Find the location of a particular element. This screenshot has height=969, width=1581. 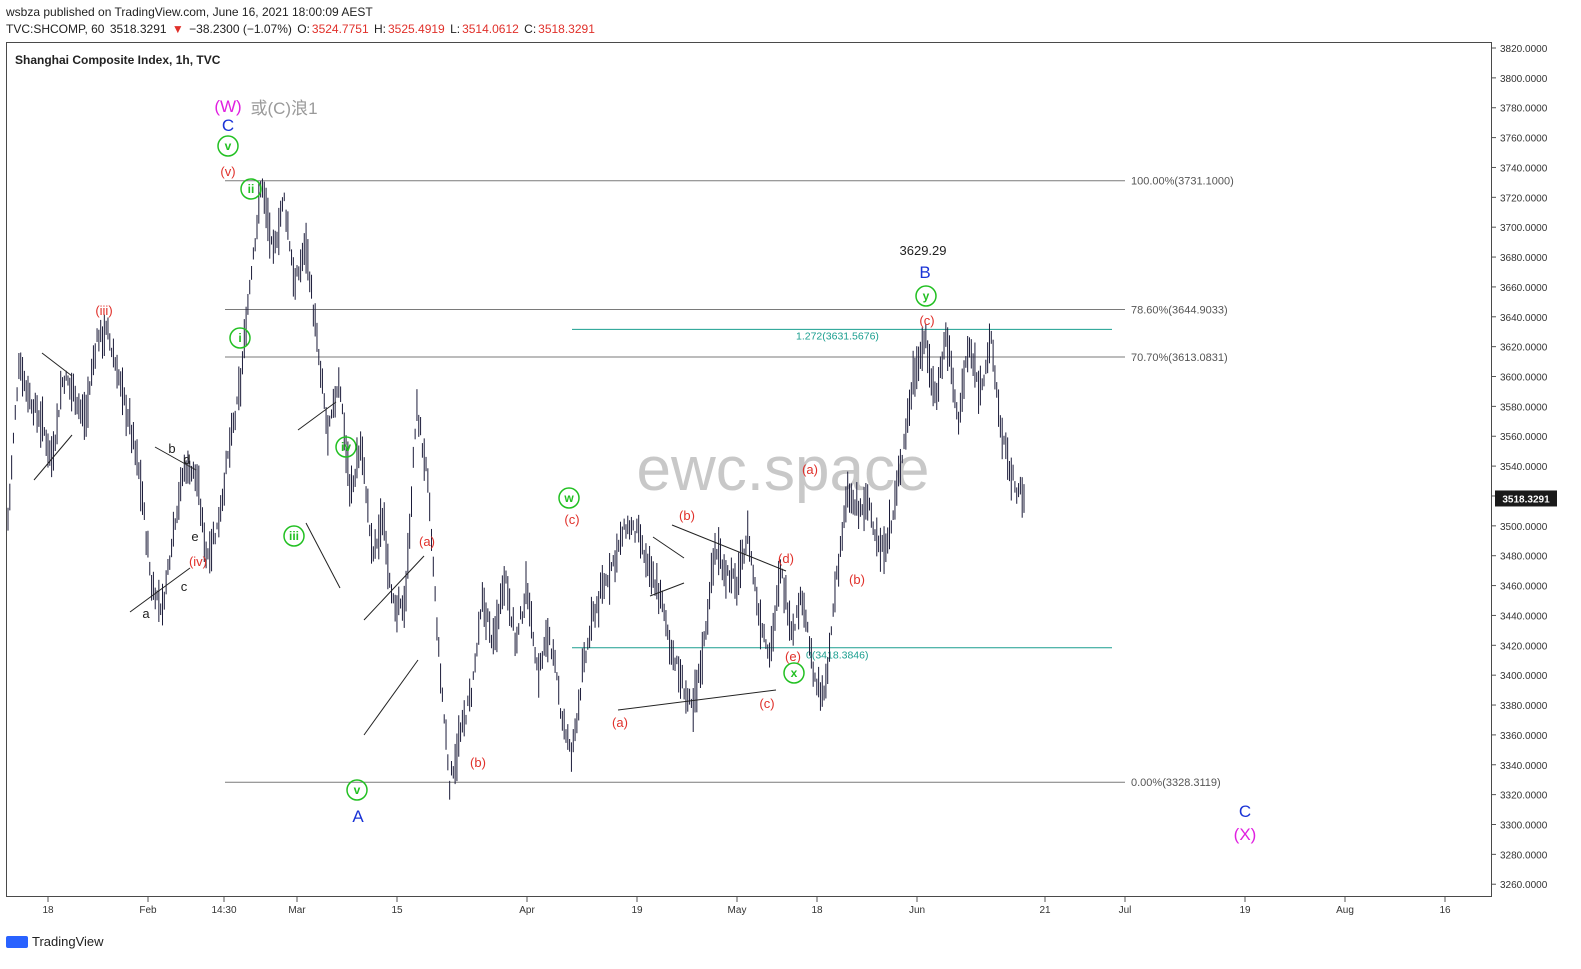

y-tick-label: 3700.0000 is located at coordinates (1524, 228).